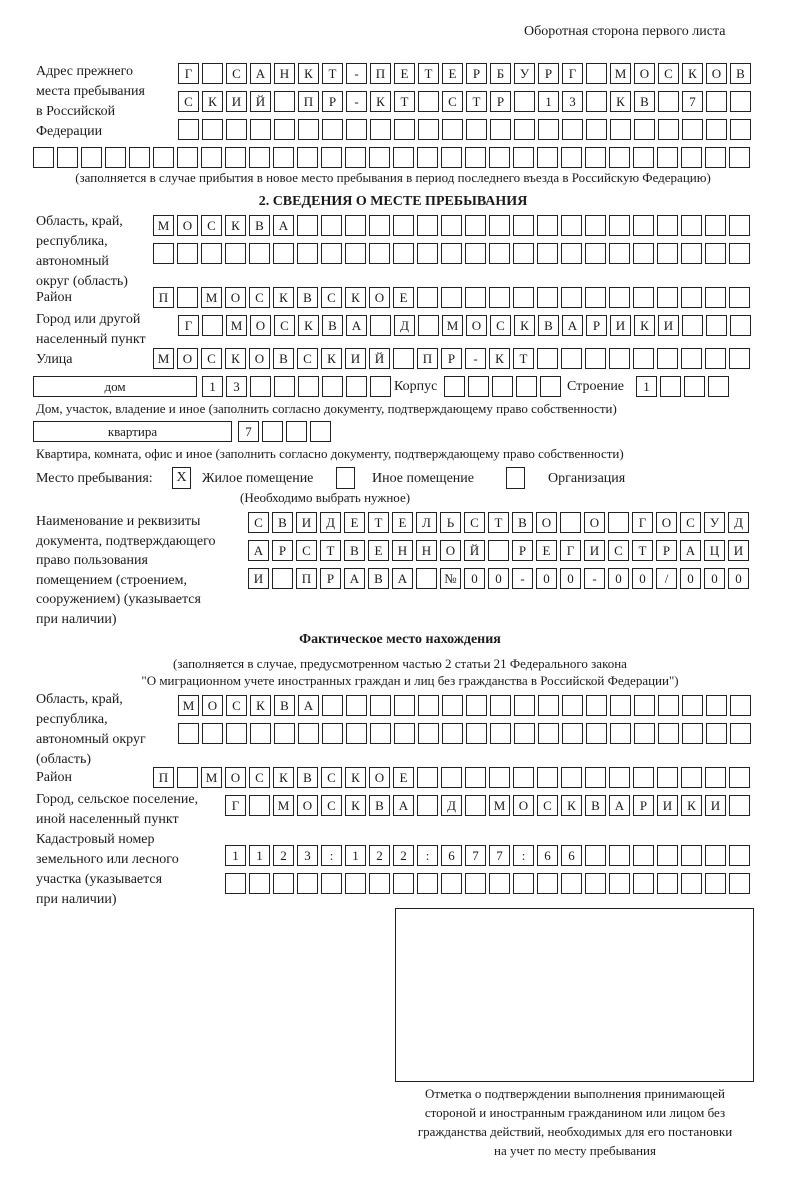  What do you see at coordinates (426, 550) in the screenshot?
I see `char-cell: Н` at bounding box center [426, 550].